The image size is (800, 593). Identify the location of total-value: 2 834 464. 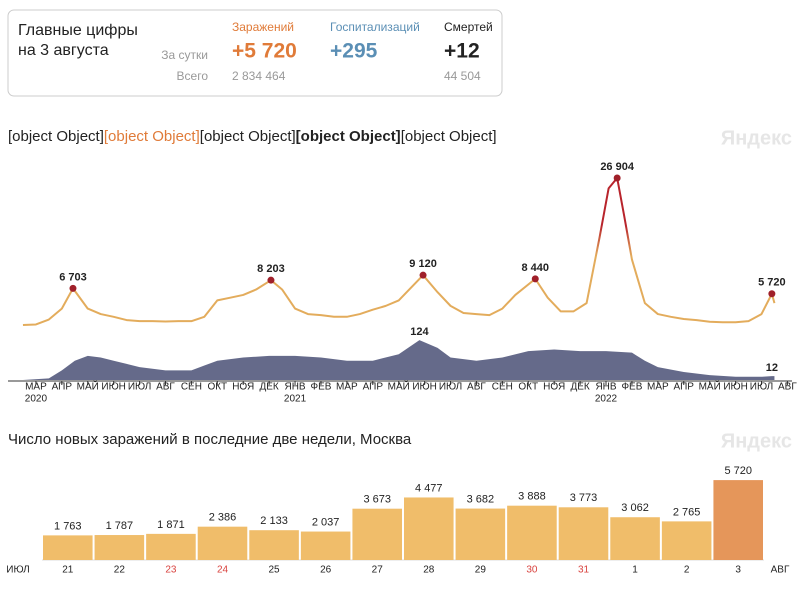
(259, 76).